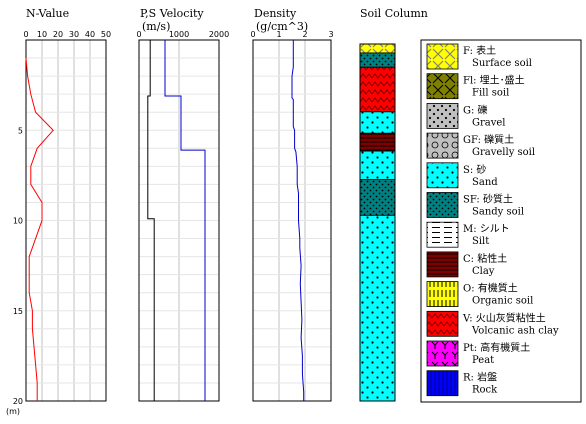 This screenshot has height=424, width=586. Describe the element at coordinates (90, 34) in the screenshot. I see `x-tick-label: 40` at that location.